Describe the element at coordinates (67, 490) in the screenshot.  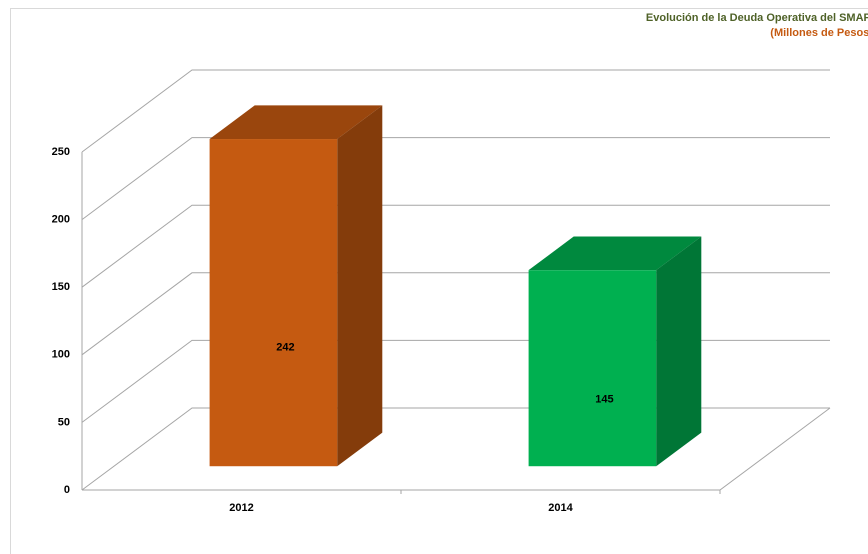
I see `y-tick-label: 0` at that location.